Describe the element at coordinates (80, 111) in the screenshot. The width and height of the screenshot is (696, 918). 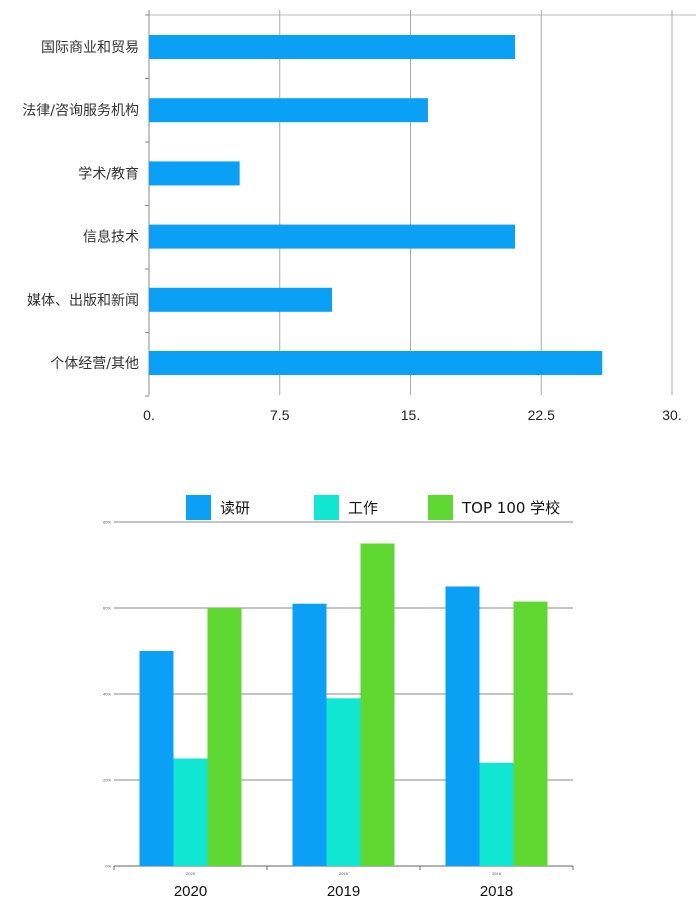
I see `category-label: 法律/咨询服务机构` at that location.